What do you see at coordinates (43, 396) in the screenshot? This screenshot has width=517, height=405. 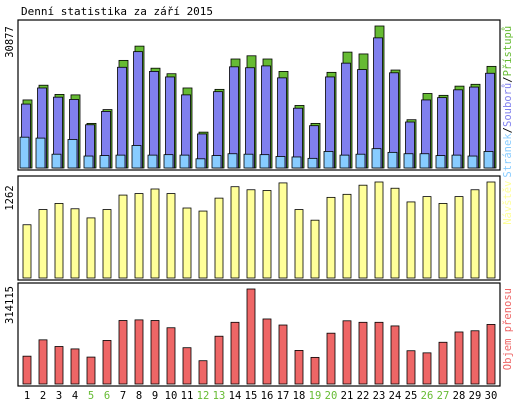 I see `x-tick-label: 2` at bounding box center [43, 396].